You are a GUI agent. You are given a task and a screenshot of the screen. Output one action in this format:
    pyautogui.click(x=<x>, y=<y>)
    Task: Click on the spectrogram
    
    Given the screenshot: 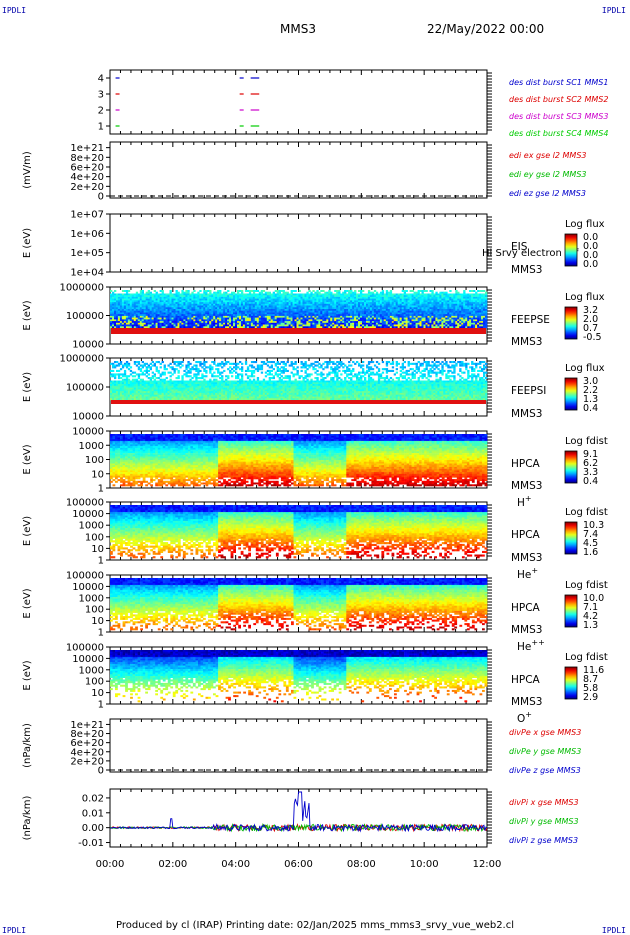 What is the action you would take?
    pyautogui.click(x=298, y=312)
    